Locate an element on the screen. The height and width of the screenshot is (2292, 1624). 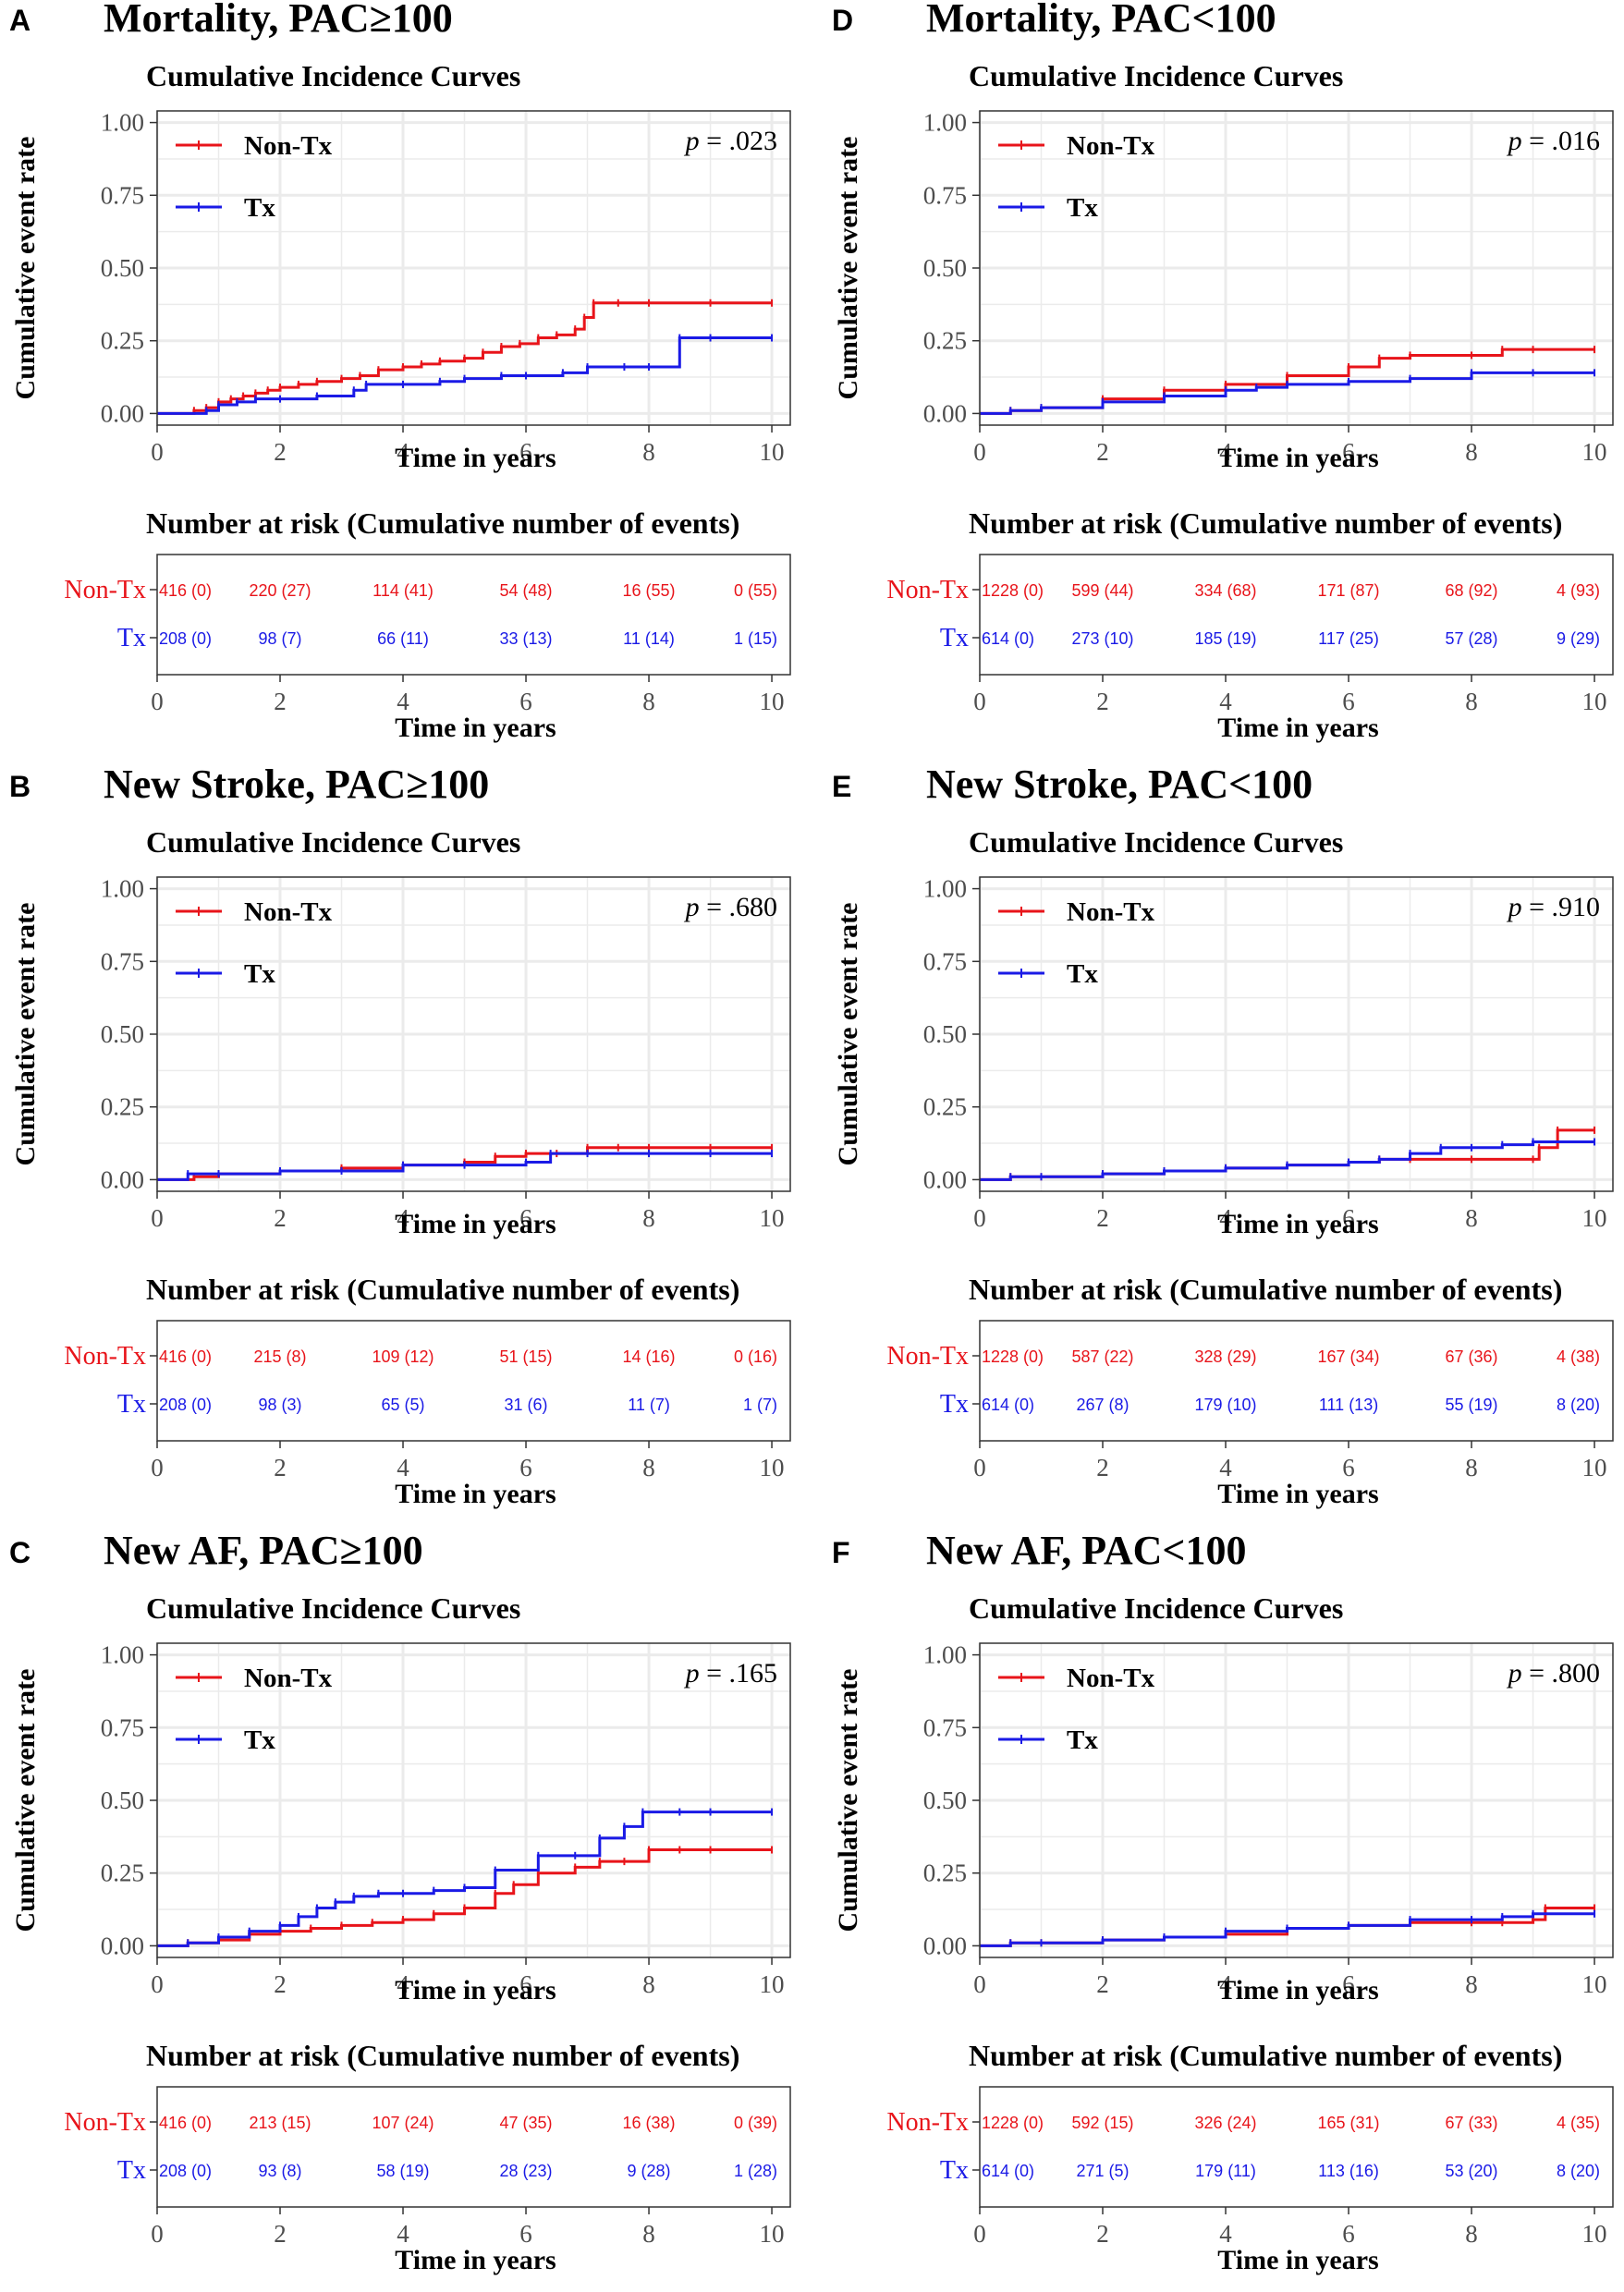
risk-cell: 113 (16) is located at coordinates (1348, 2171).